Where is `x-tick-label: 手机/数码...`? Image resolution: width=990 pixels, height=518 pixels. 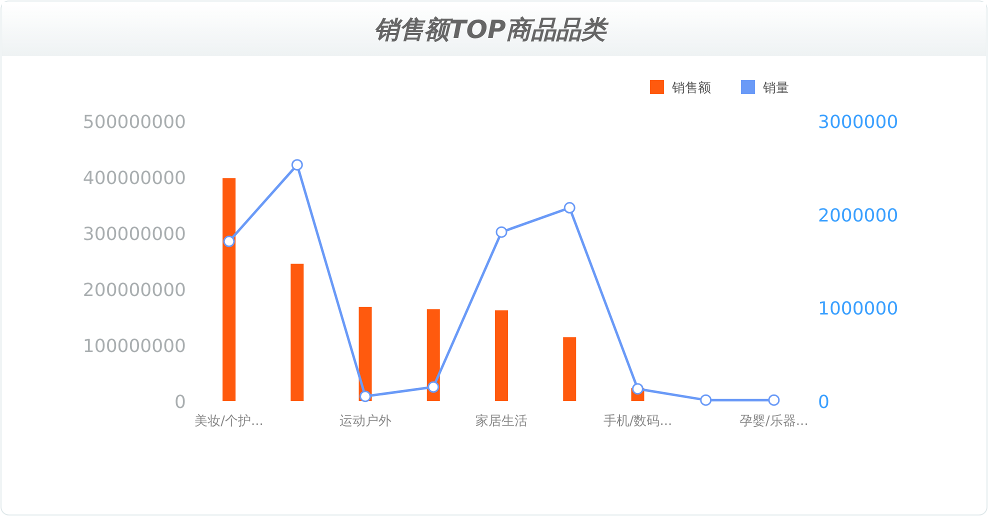
x-tick-label: 手机/数码... is located at coordinates (637, 421).